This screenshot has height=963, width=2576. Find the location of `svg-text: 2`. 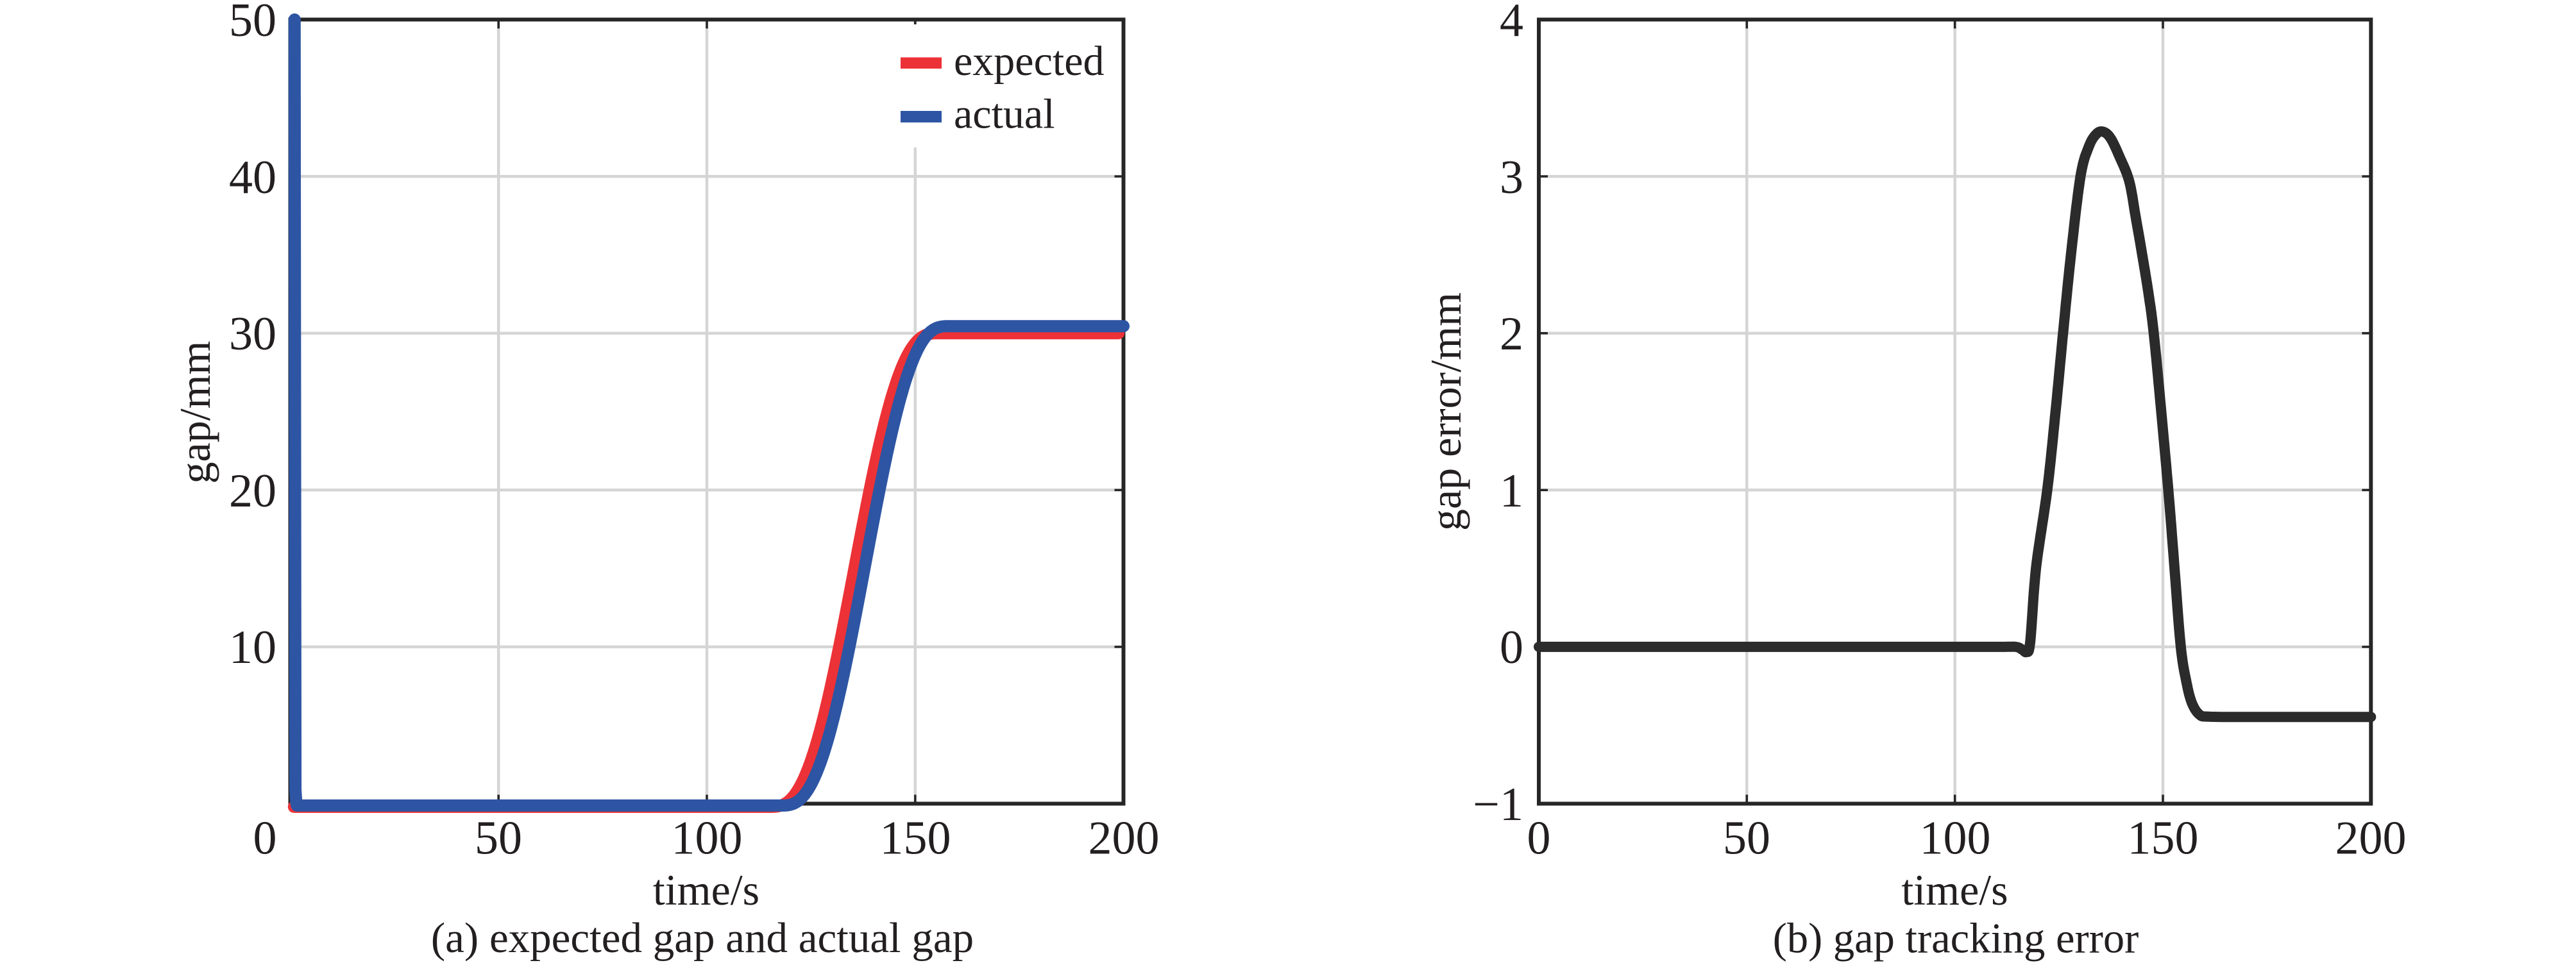

svg-text: 2 is located at coordinates (1511, 334).